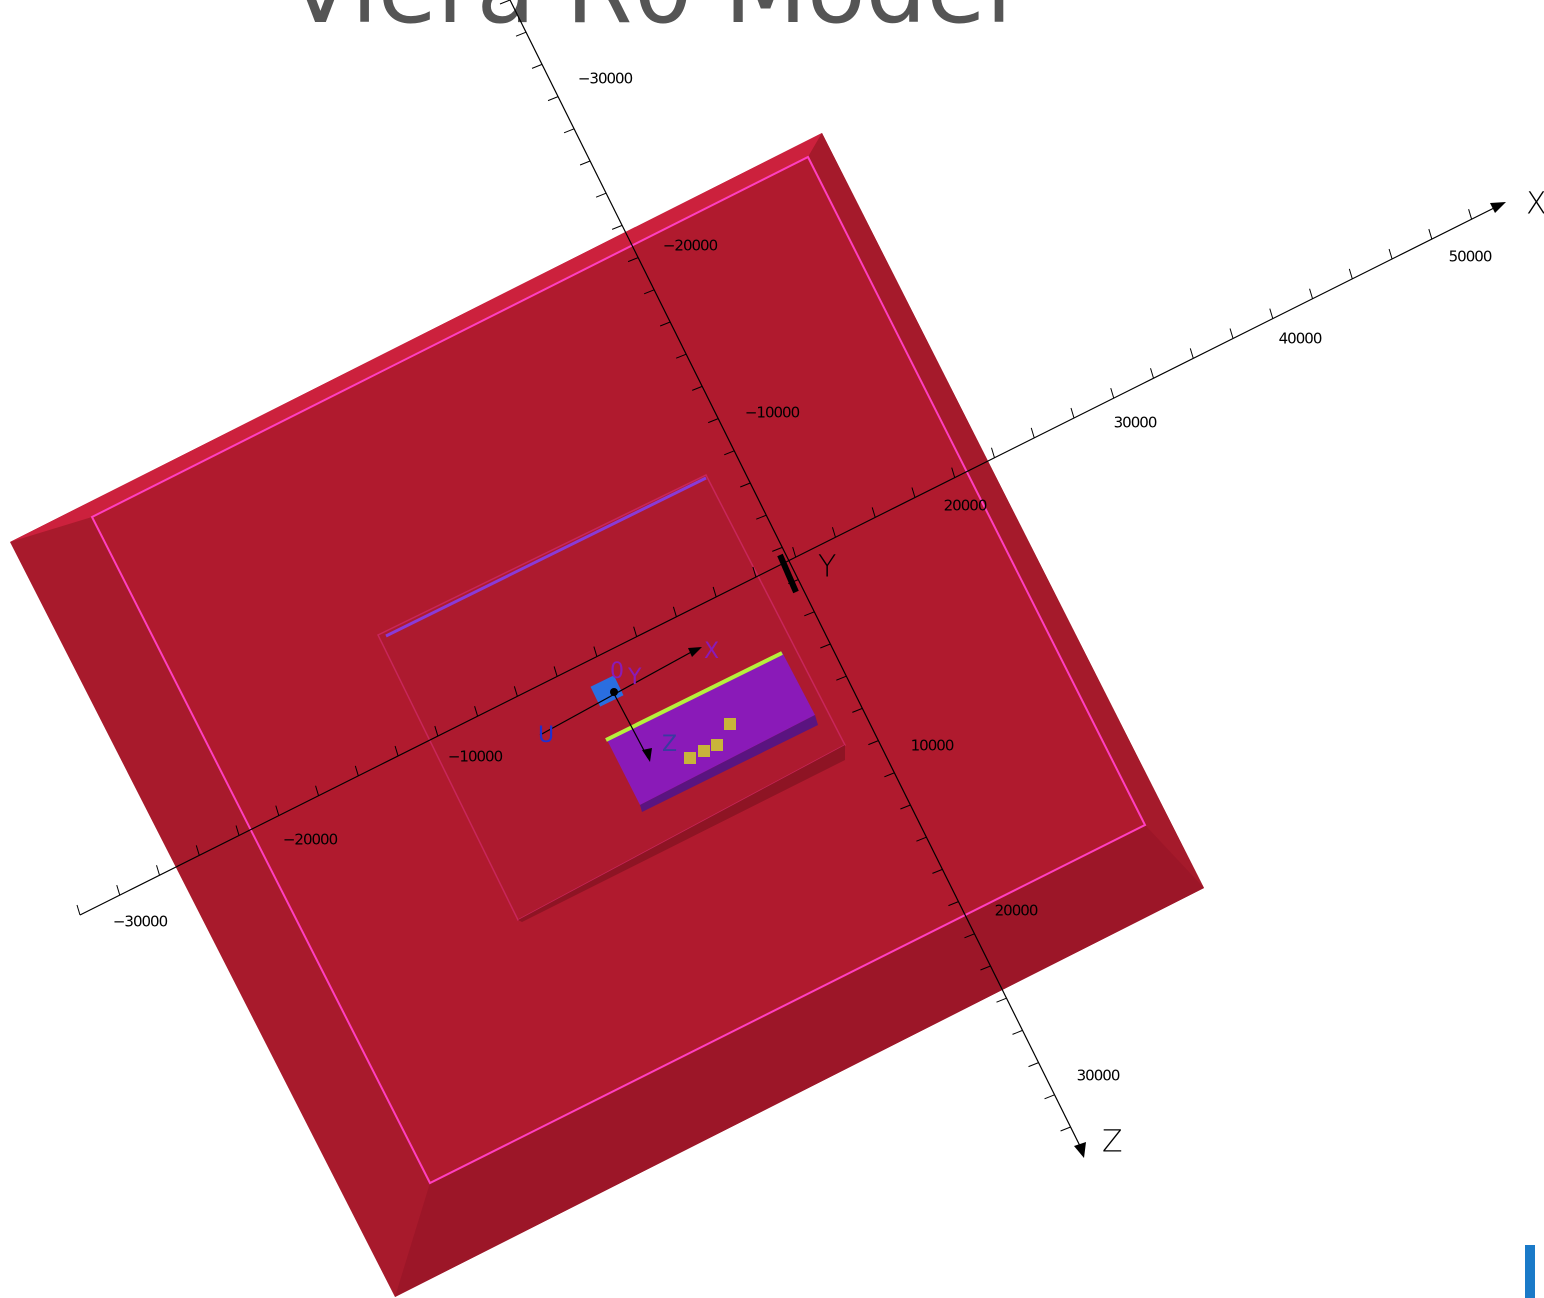  I want to click on z-arrow, so click(1080, 1150).